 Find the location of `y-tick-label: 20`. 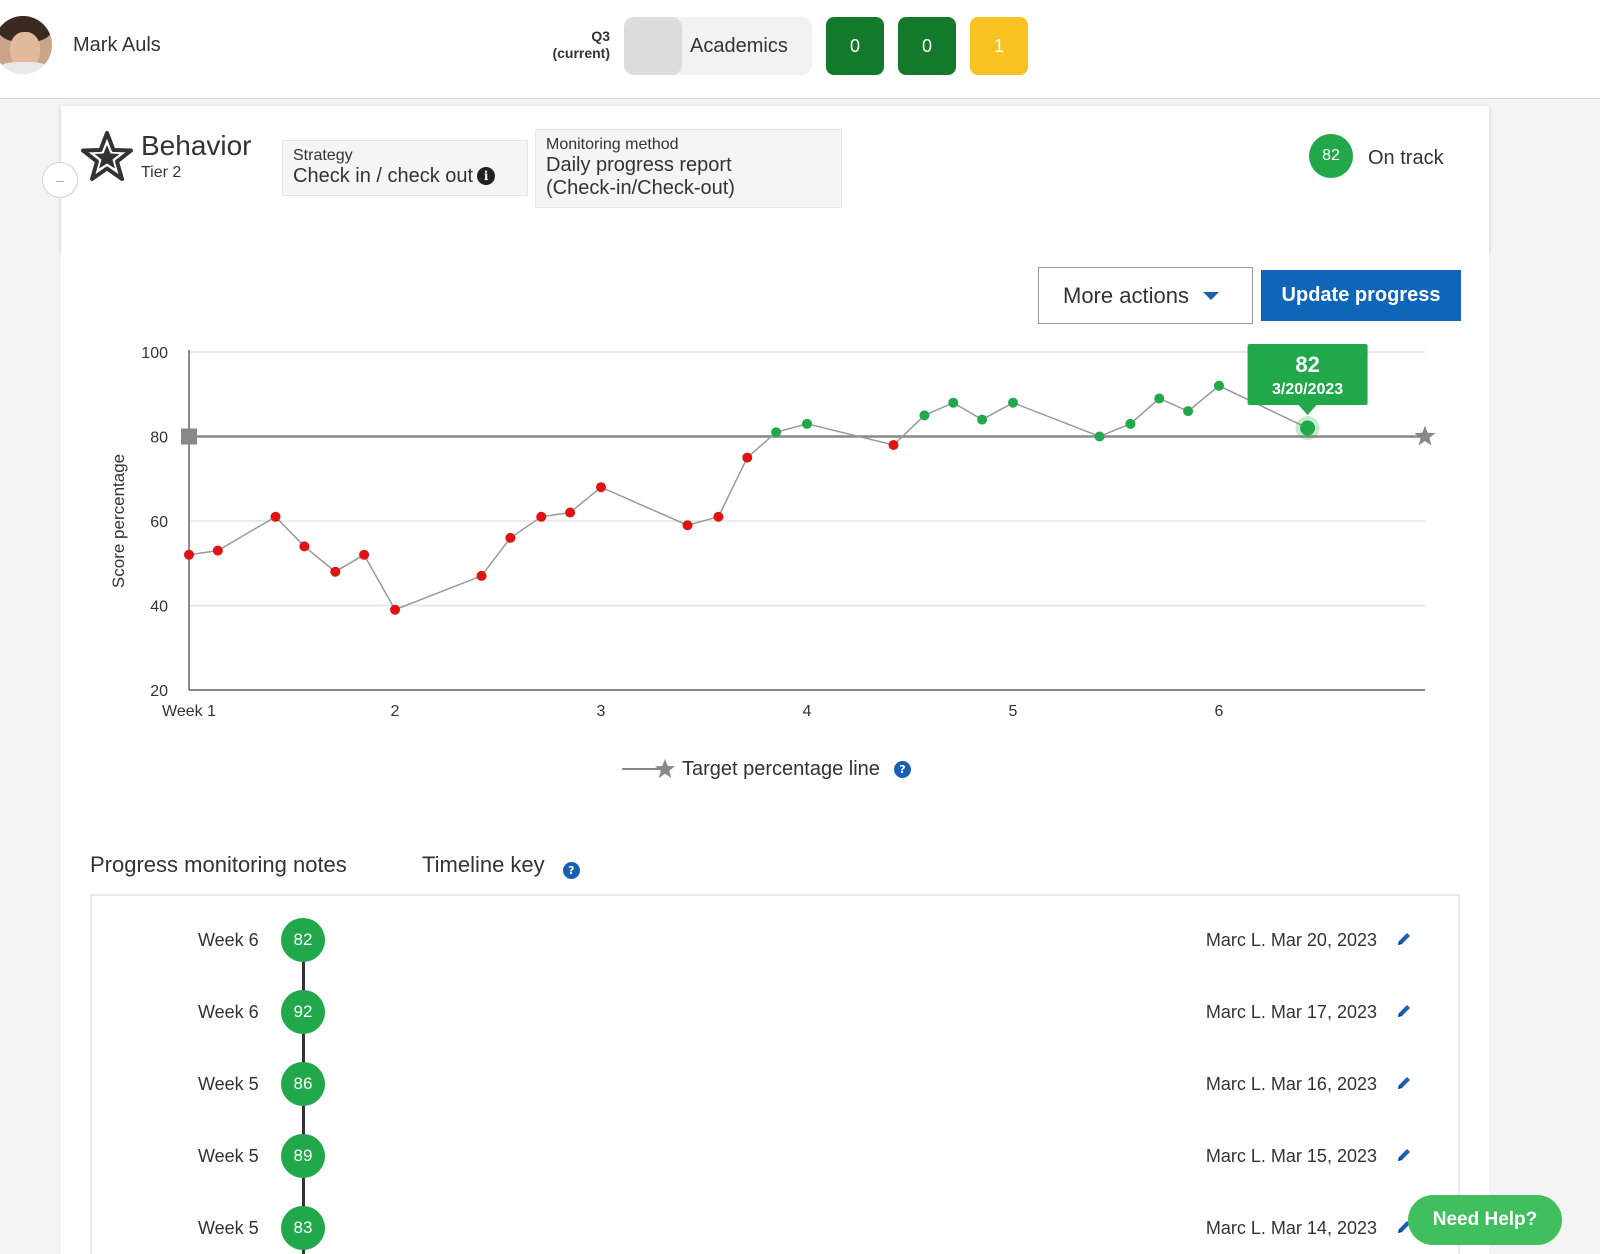

y-tick-label: 20 is located at coordinates (159, 691).